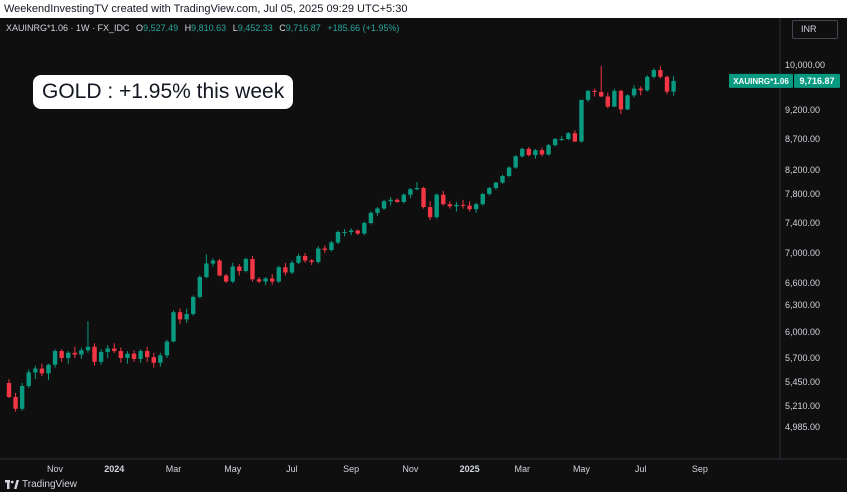  I want to click on legend-low-value: 9,452.33, so click(255, 28).